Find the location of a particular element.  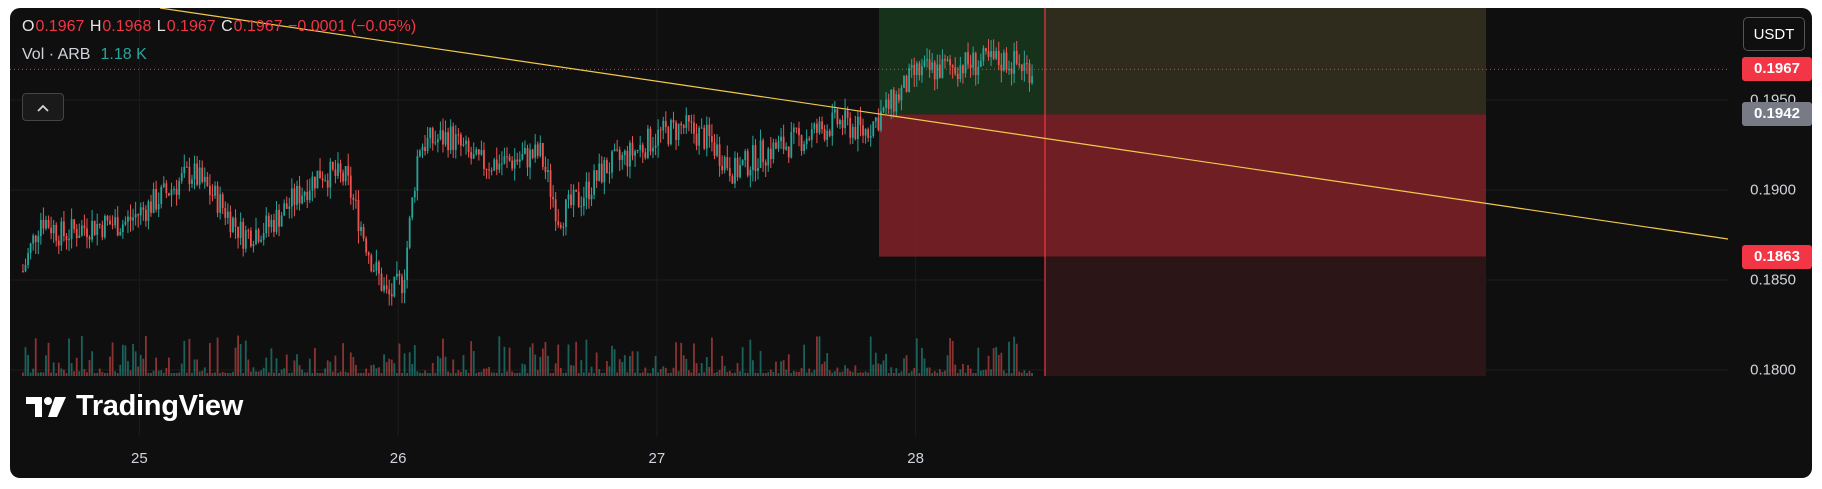

collapse-legend-button is located at coordinates (43, 107).